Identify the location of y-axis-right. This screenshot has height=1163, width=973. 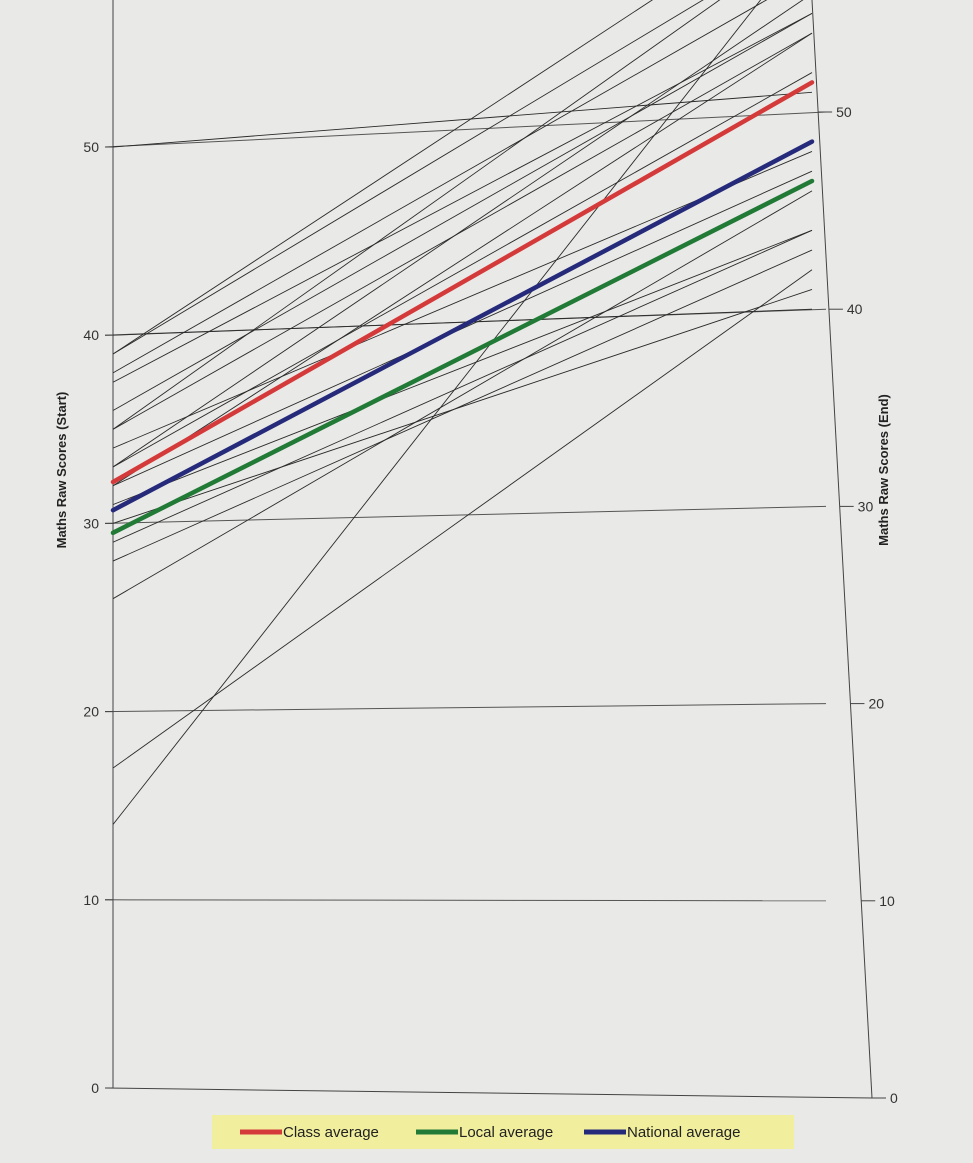
(842, 549).